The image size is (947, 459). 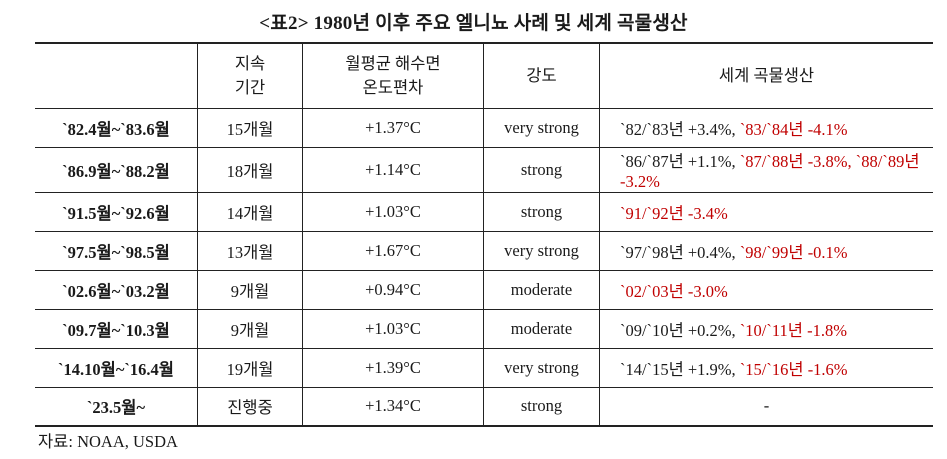 I want to click on table-row: `23.5월~ 진행중 +1.34°C strong -, so click(x=484, y=407).